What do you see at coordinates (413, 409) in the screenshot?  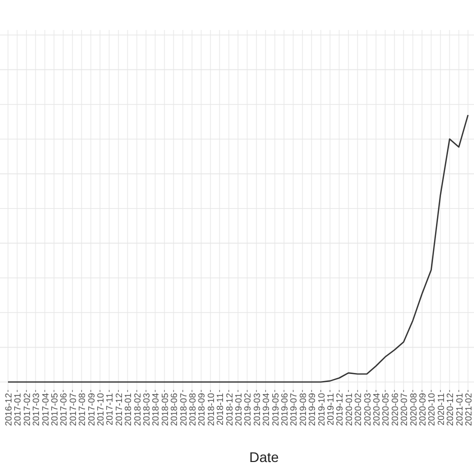 I see `x-tick-label: 2020-08` at bounding box center [413, 409].